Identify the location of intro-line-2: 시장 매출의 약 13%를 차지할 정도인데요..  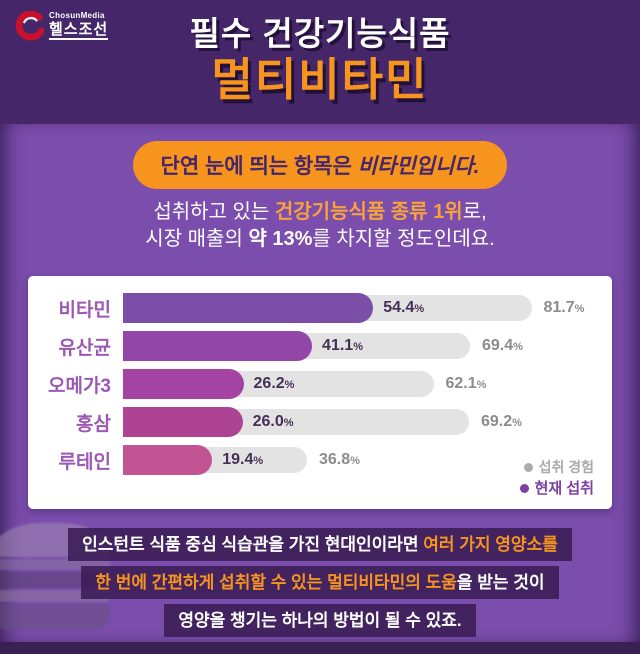
(320, 239).